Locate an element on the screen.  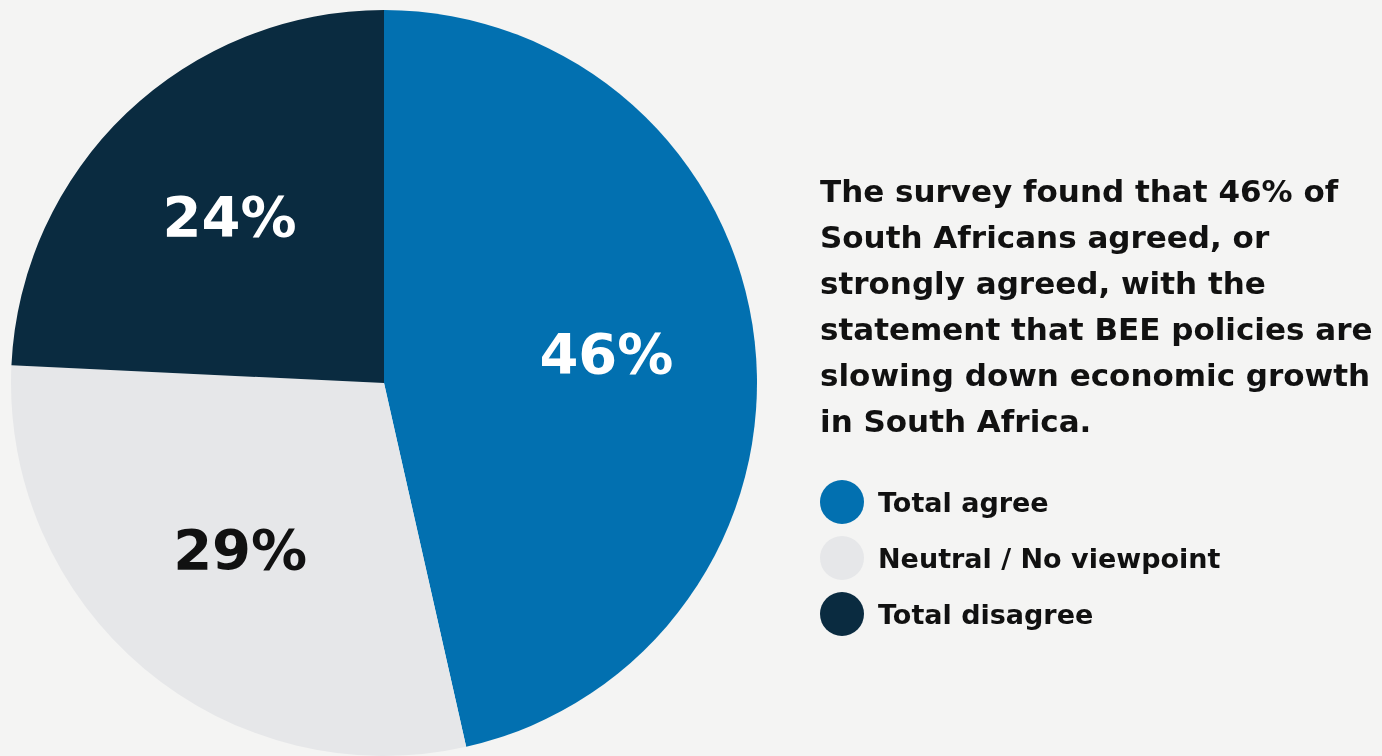
data-label: 46% is located at coordinates (606, 353).